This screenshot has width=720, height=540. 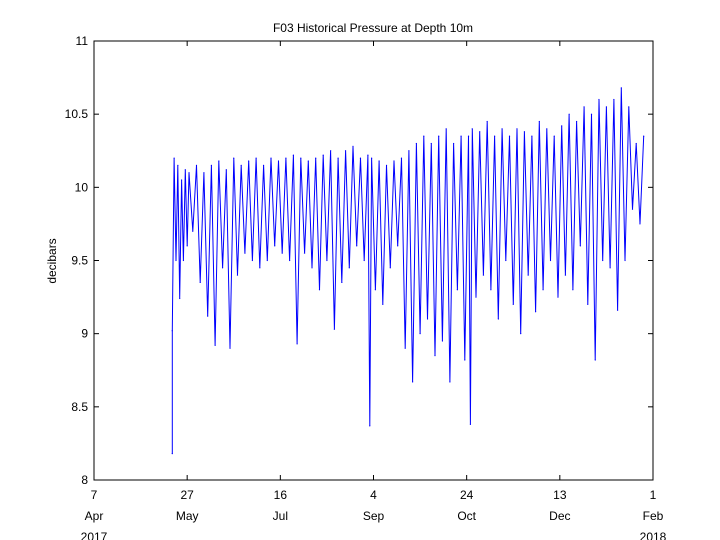 What do you see at coordinates (653, 495) in the screenshot?
I see `x-tick-day: 1` at bounding box center [653, 495].